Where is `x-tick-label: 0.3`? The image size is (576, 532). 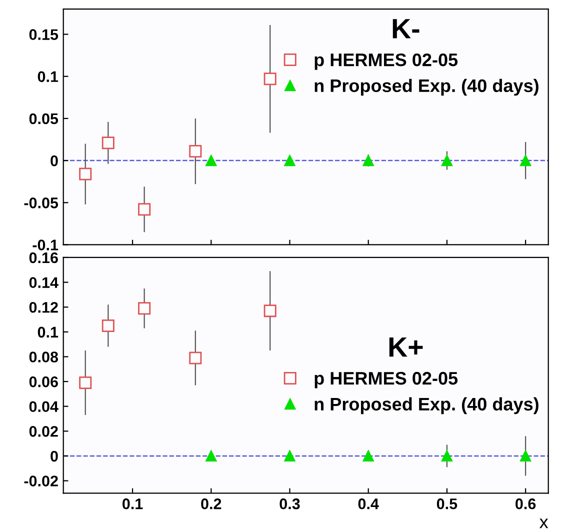 x-tick-label: 0.3 is located at coordinates (290, 504).